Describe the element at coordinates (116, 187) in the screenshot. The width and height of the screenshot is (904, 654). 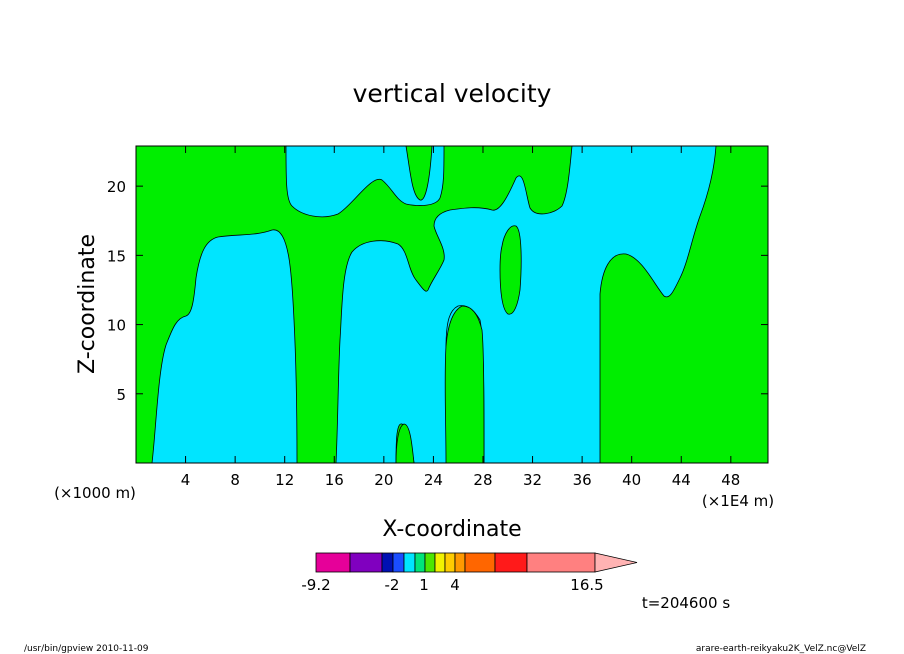
I see `y-tick-label: 20` at that location.